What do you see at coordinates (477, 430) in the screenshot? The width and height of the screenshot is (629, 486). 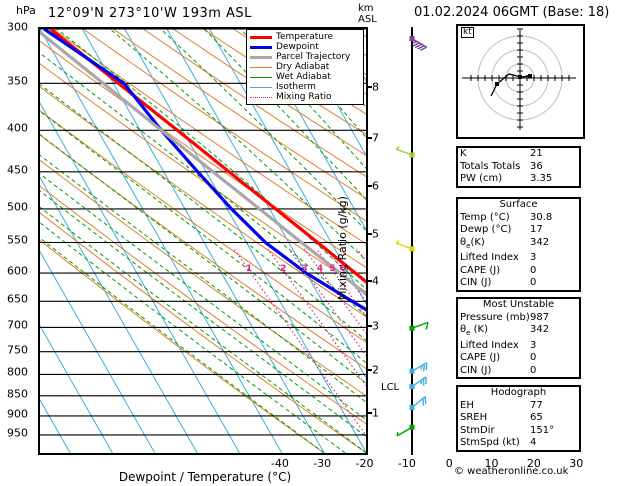 I see `info-key: StmDir` at bounding box center [477, 430].